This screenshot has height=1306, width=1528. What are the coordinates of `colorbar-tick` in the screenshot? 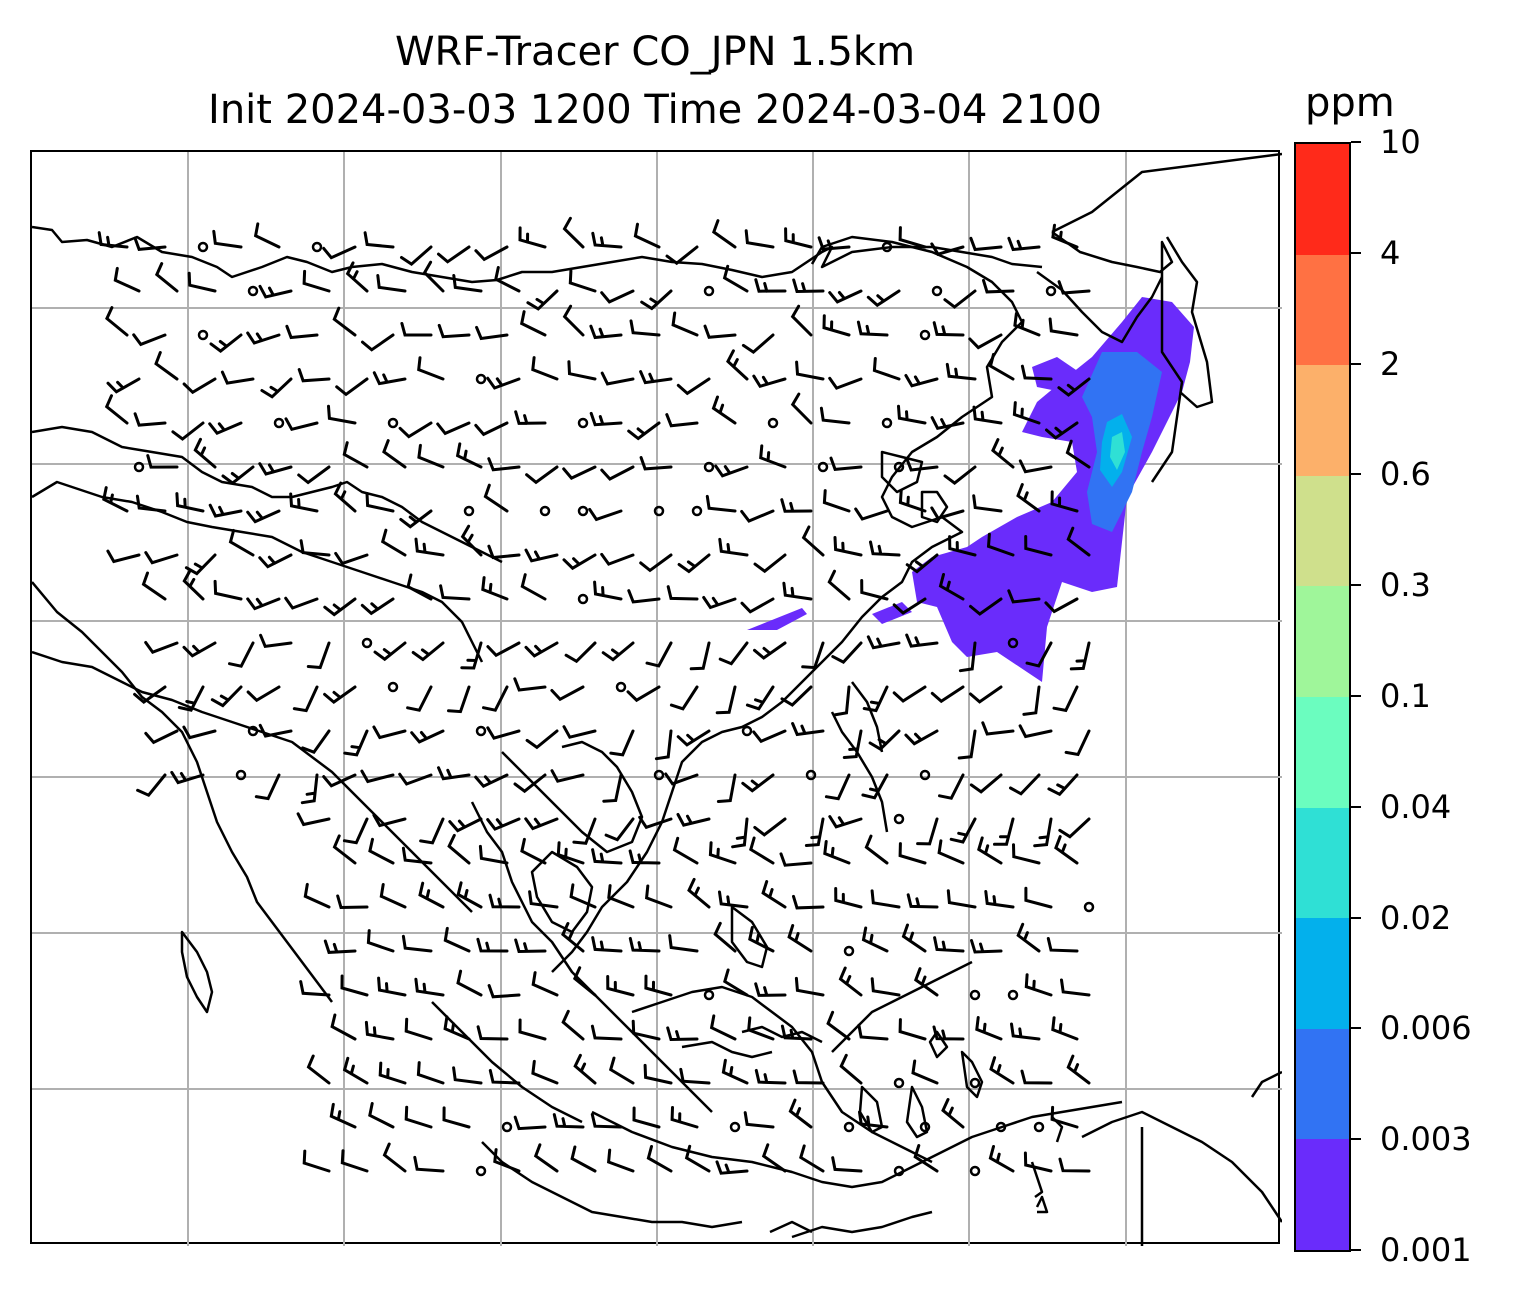 It's located at (1356, 585).